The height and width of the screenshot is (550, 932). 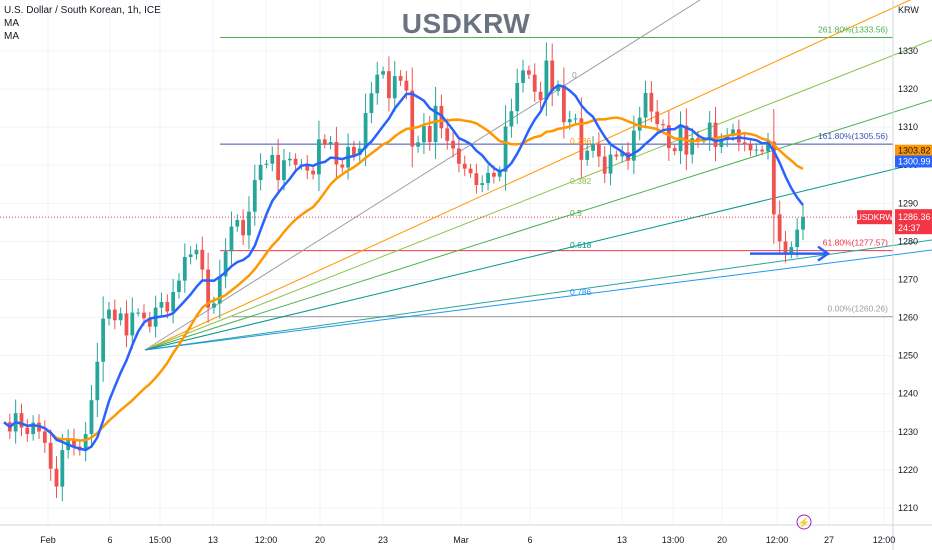 What do you see at coordinates (853, 136) in the screenshot?
I see `fib-level-label: 161.80%(1305.56)` at bounding box center [853, 136].